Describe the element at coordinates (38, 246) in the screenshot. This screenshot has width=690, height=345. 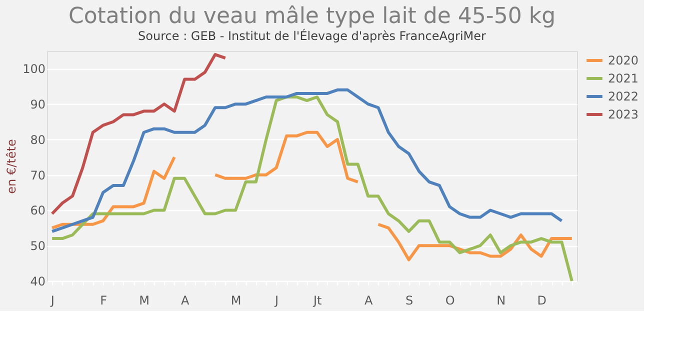
I see `y-tick-label: 50` at that location.